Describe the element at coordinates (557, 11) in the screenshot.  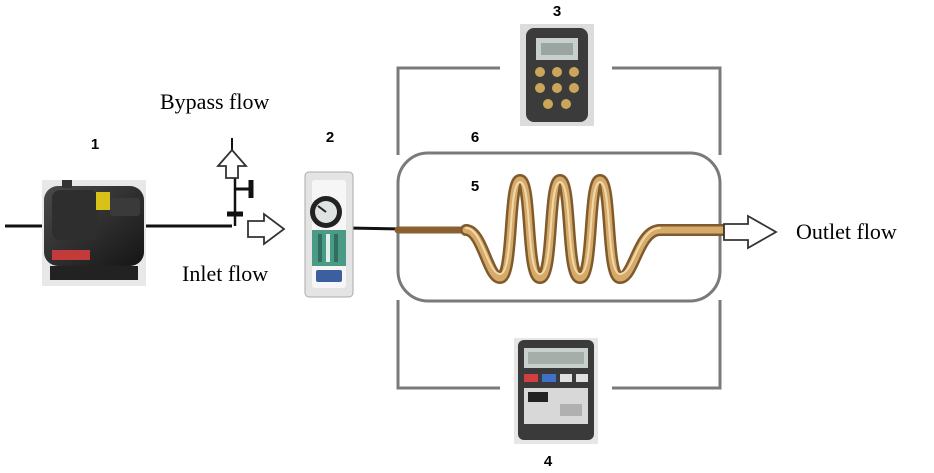
I see `label-3: 3` at that location.